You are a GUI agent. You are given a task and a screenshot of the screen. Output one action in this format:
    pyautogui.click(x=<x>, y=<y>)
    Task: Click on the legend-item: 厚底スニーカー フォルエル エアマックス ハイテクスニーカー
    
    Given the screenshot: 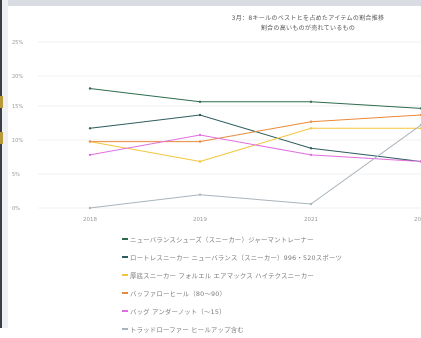 What is the action you would take?
    pyautogui.click(x=271, y=275)
    